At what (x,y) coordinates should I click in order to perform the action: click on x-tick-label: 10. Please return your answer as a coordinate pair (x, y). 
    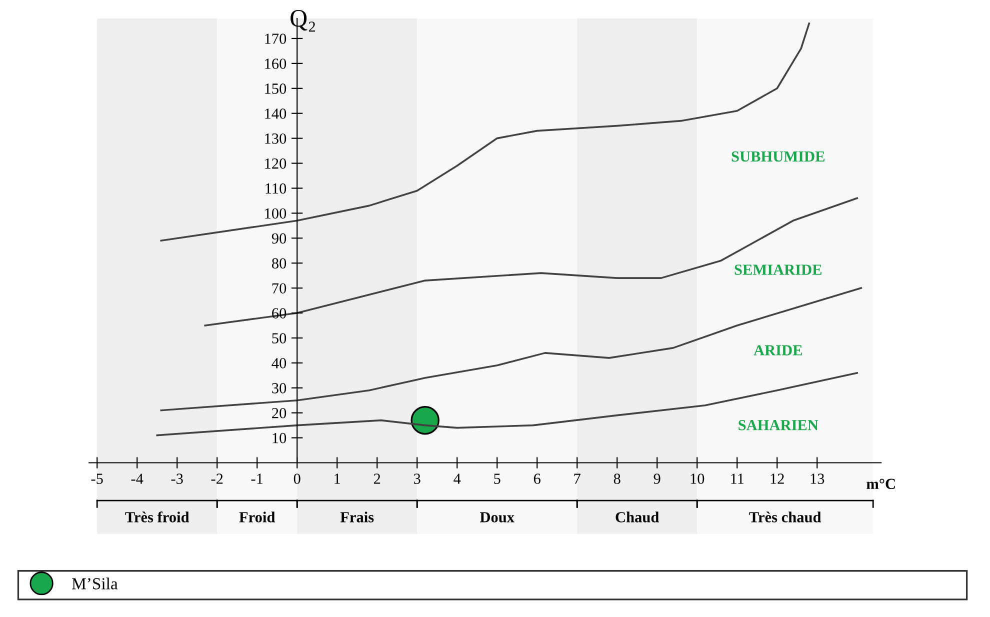
    Looking at the image, I should click on (697, 479).